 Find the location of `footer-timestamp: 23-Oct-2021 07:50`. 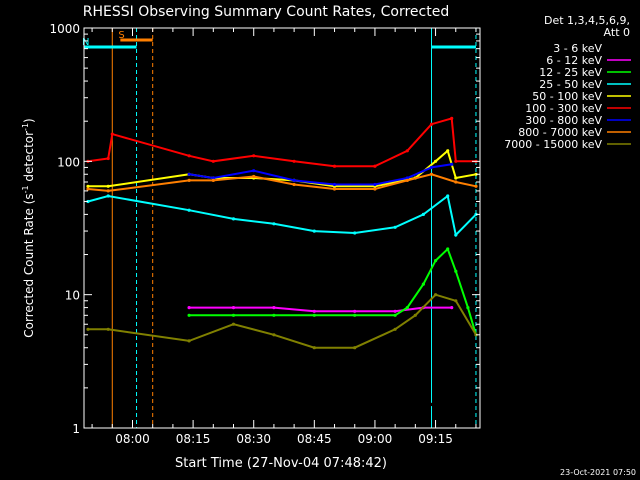

footer-timestamp: 23-Oct-2021 07:50 is located at coordinates (598, 472).